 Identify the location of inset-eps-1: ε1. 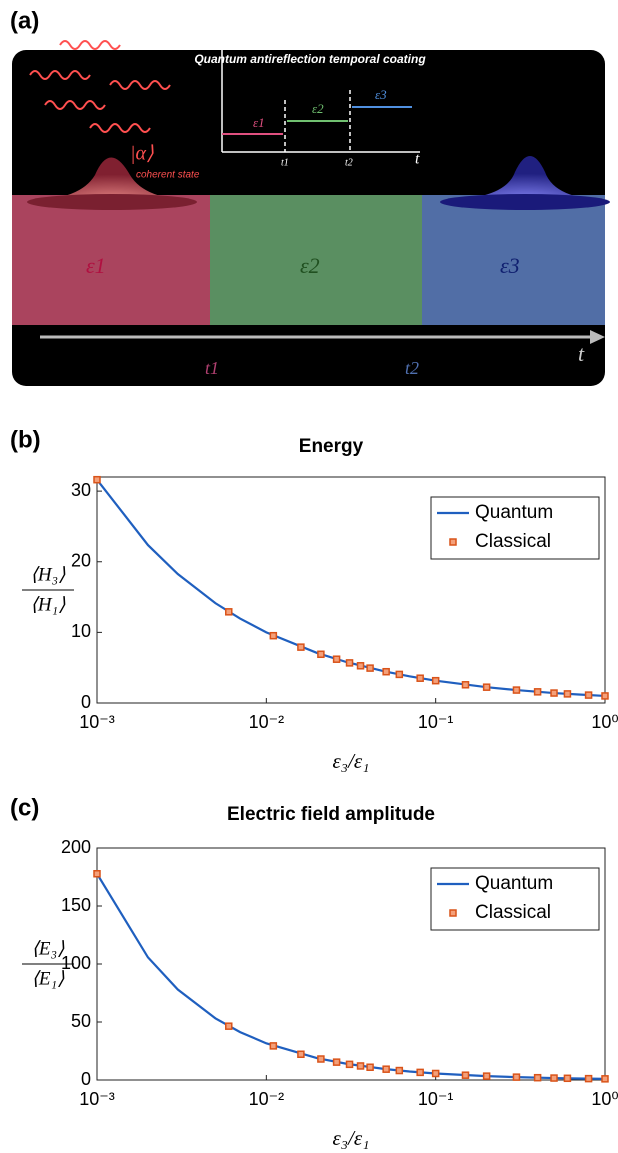
(259, 122).